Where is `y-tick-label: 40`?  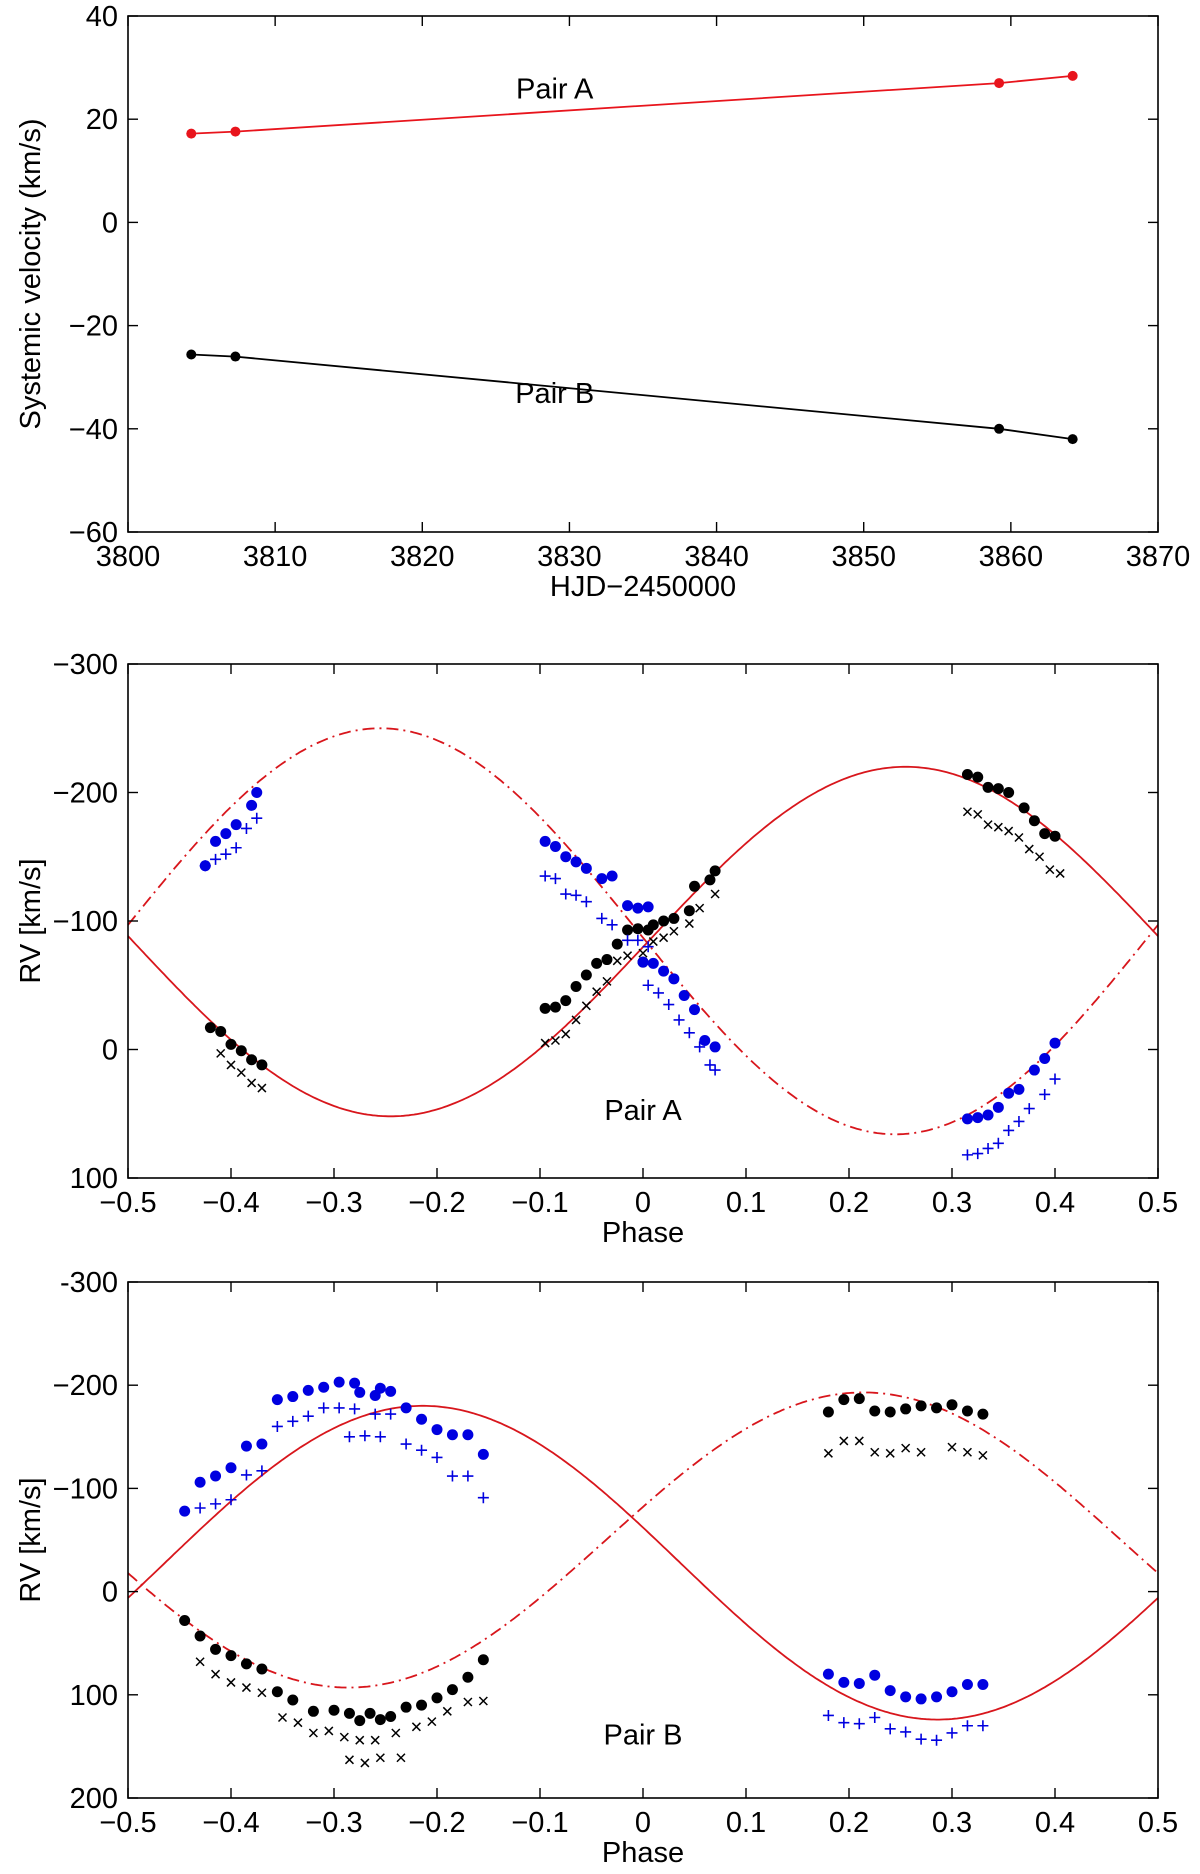
y-tick-label: 40 is located at coordinates (102, 17).